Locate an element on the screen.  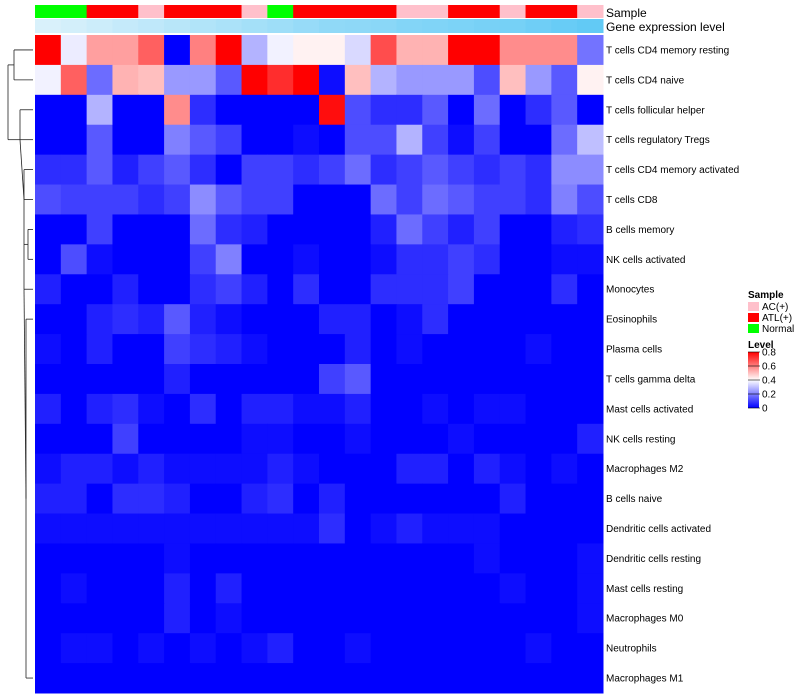
row-label: B cells memory is located at coordinates (640, 230).